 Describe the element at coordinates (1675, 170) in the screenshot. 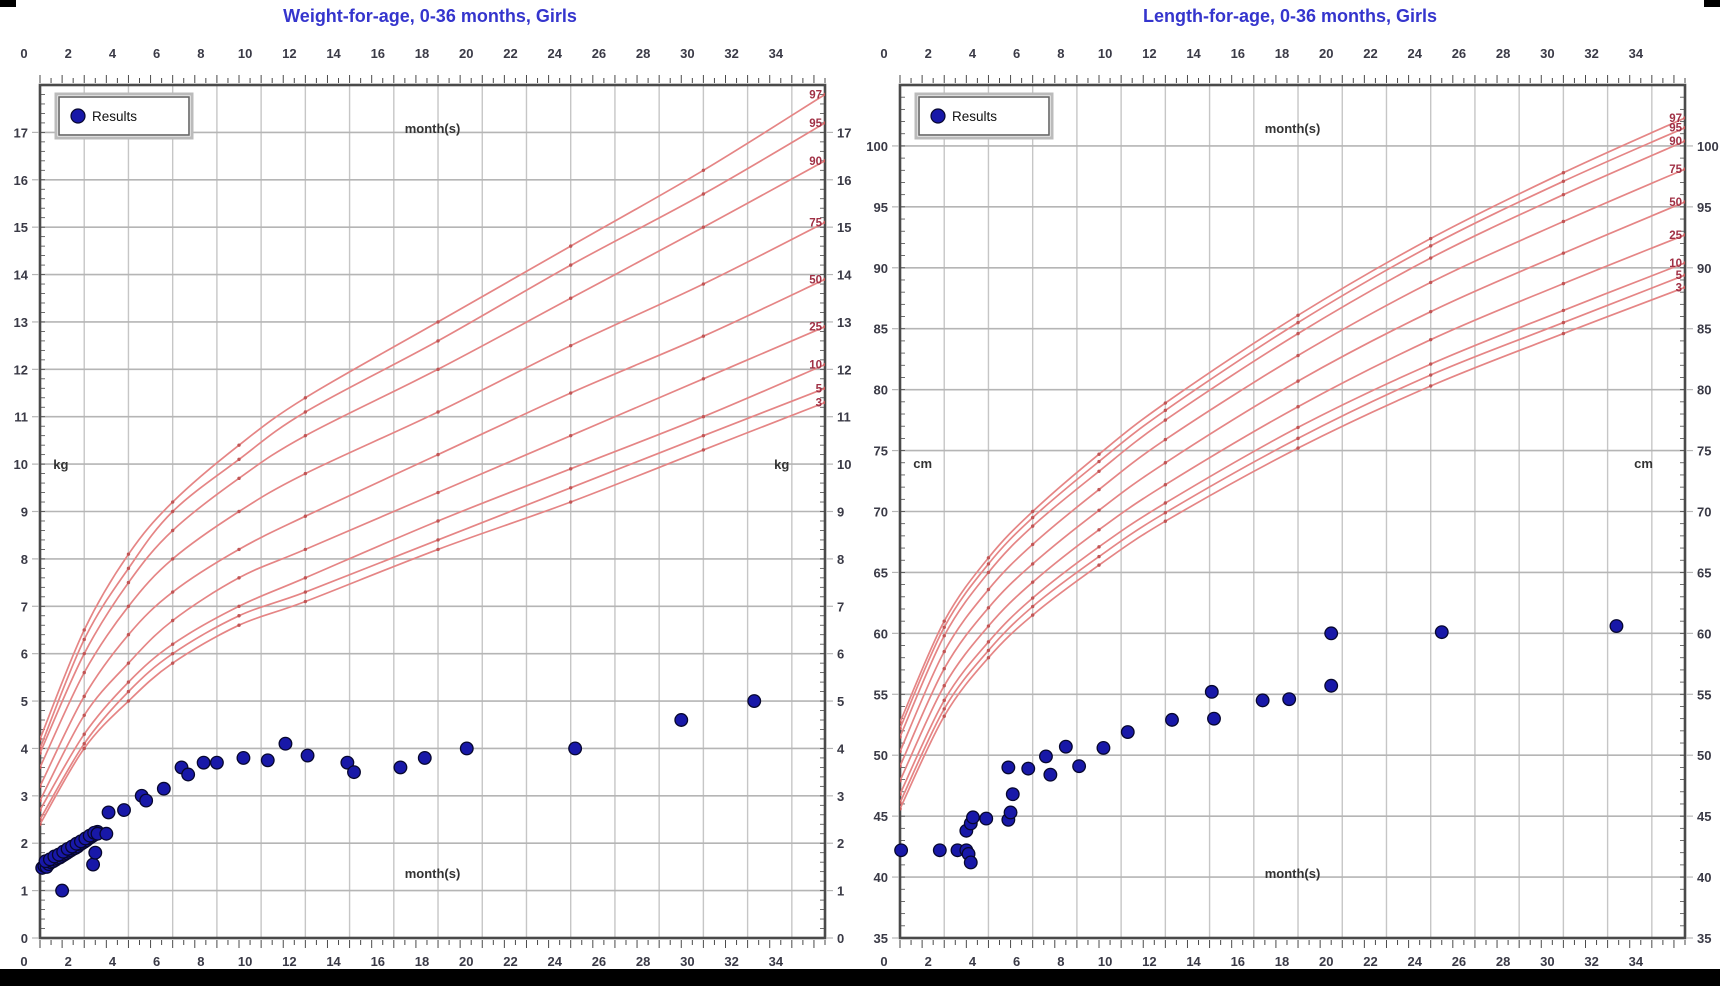

I see `percentile-label-75: 75` at that location.